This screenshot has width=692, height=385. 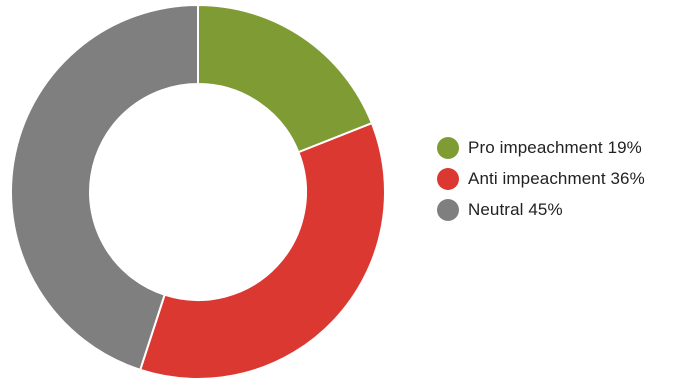 What do you see at coordinates (285, 78) in the screenshot?
I see `slice-pro-impeachment` at bounding box center [285, 78].